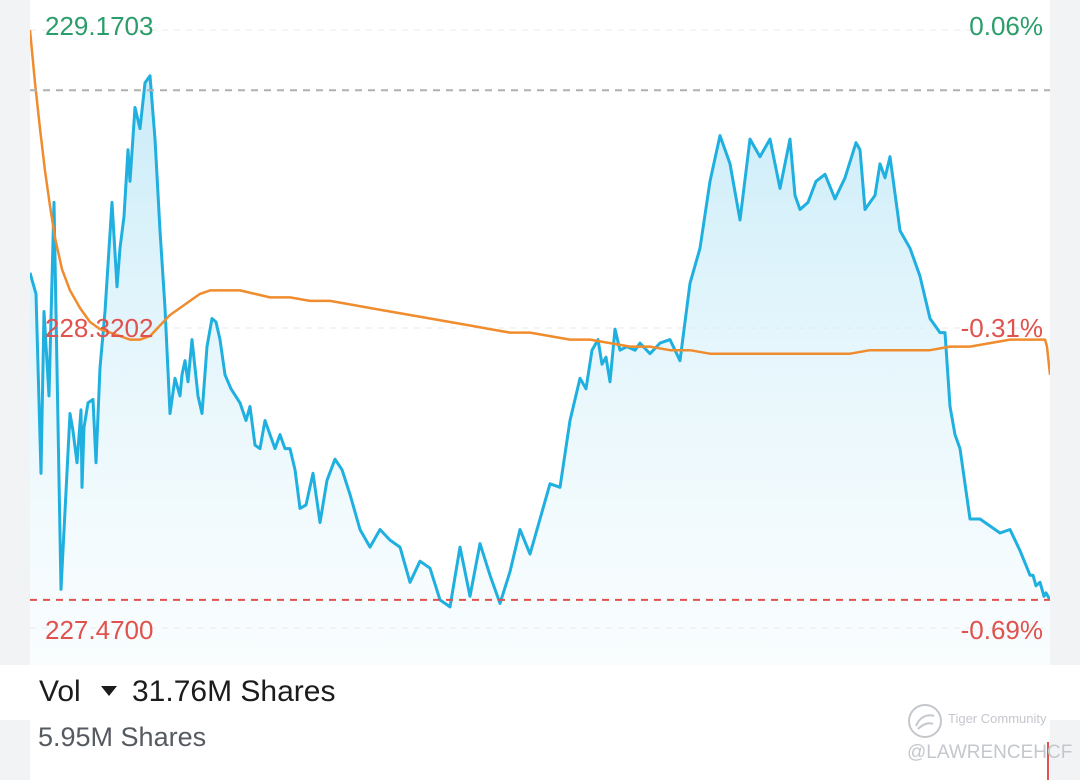 The height and width of the screenshot is (780, 1080). I want to click on volume-panel, so click(540, 750).